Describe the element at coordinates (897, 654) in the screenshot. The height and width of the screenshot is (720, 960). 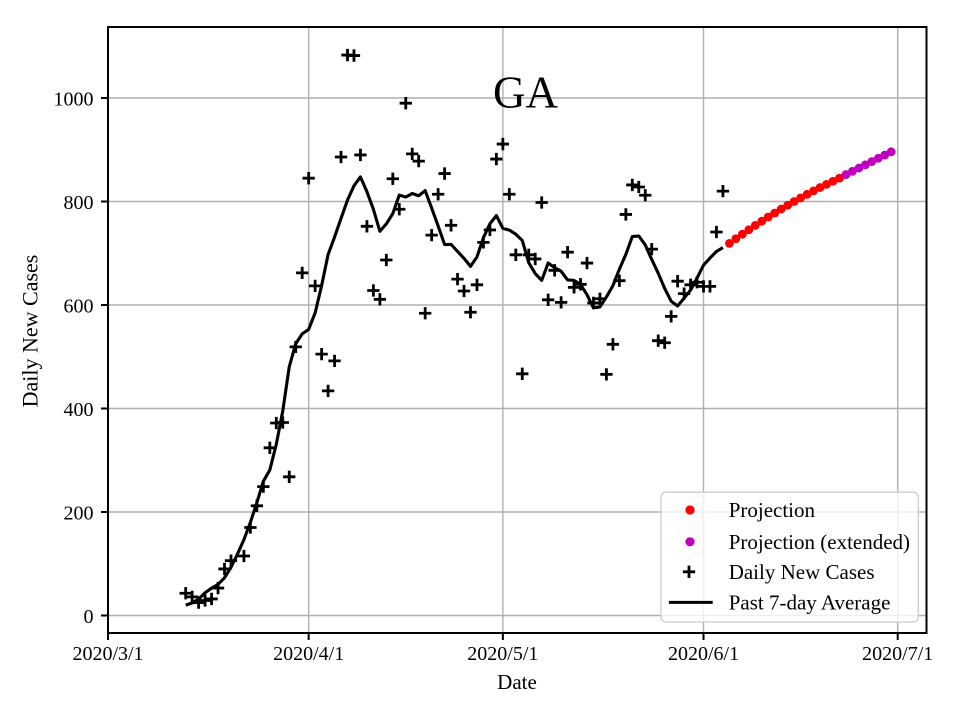
I see `svg-text: 2020/7/1` at that location.